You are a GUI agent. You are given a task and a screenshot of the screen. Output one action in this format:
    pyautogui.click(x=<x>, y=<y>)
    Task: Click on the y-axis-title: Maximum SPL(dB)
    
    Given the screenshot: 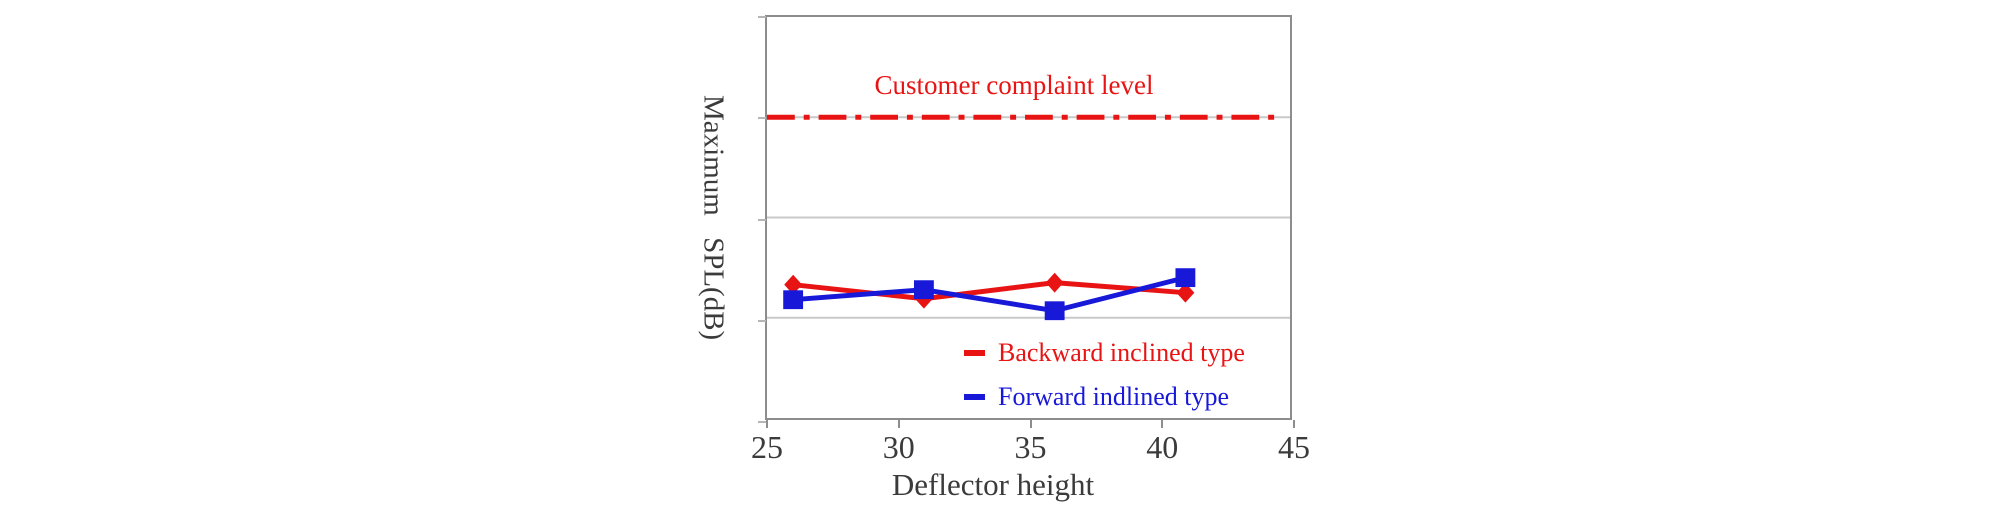 What is the action you would take?
    pyautogui.click(x=713, y=217)
    